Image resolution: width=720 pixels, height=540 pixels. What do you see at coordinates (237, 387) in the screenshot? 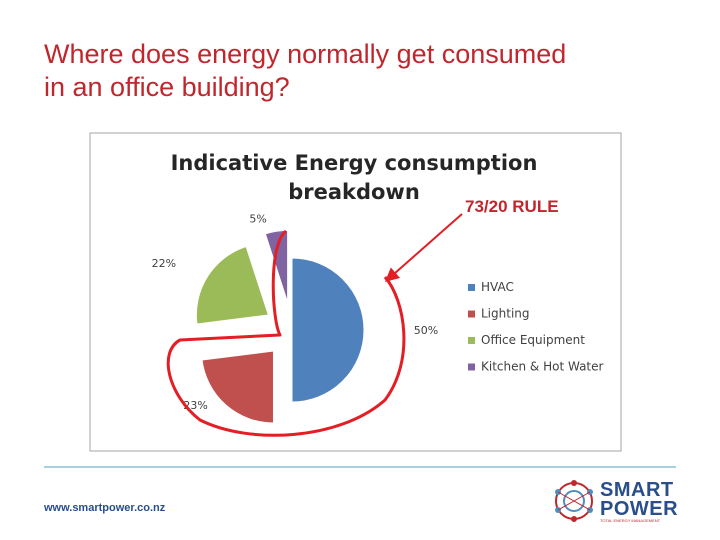
I see `pie-slice-lighting` at bounding box center [237, 387].